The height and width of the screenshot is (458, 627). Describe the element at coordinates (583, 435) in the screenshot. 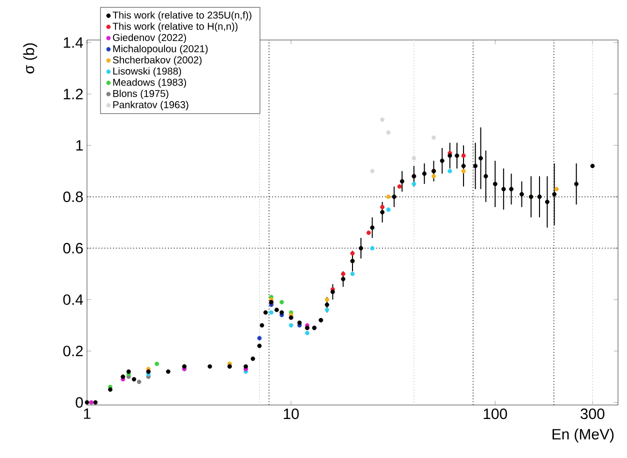

I see `x-axis-title: En (MeV)` at that location.